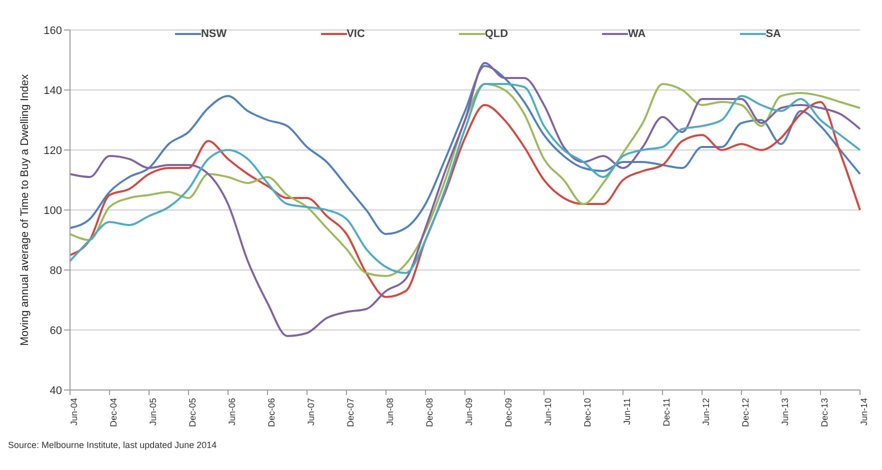 The height and width of the screenshot is (470, 882). What do you see at coordinates (53, 150) in the screenshot?
I see `y-tick-label: 120` at bounding box center [53, 150].